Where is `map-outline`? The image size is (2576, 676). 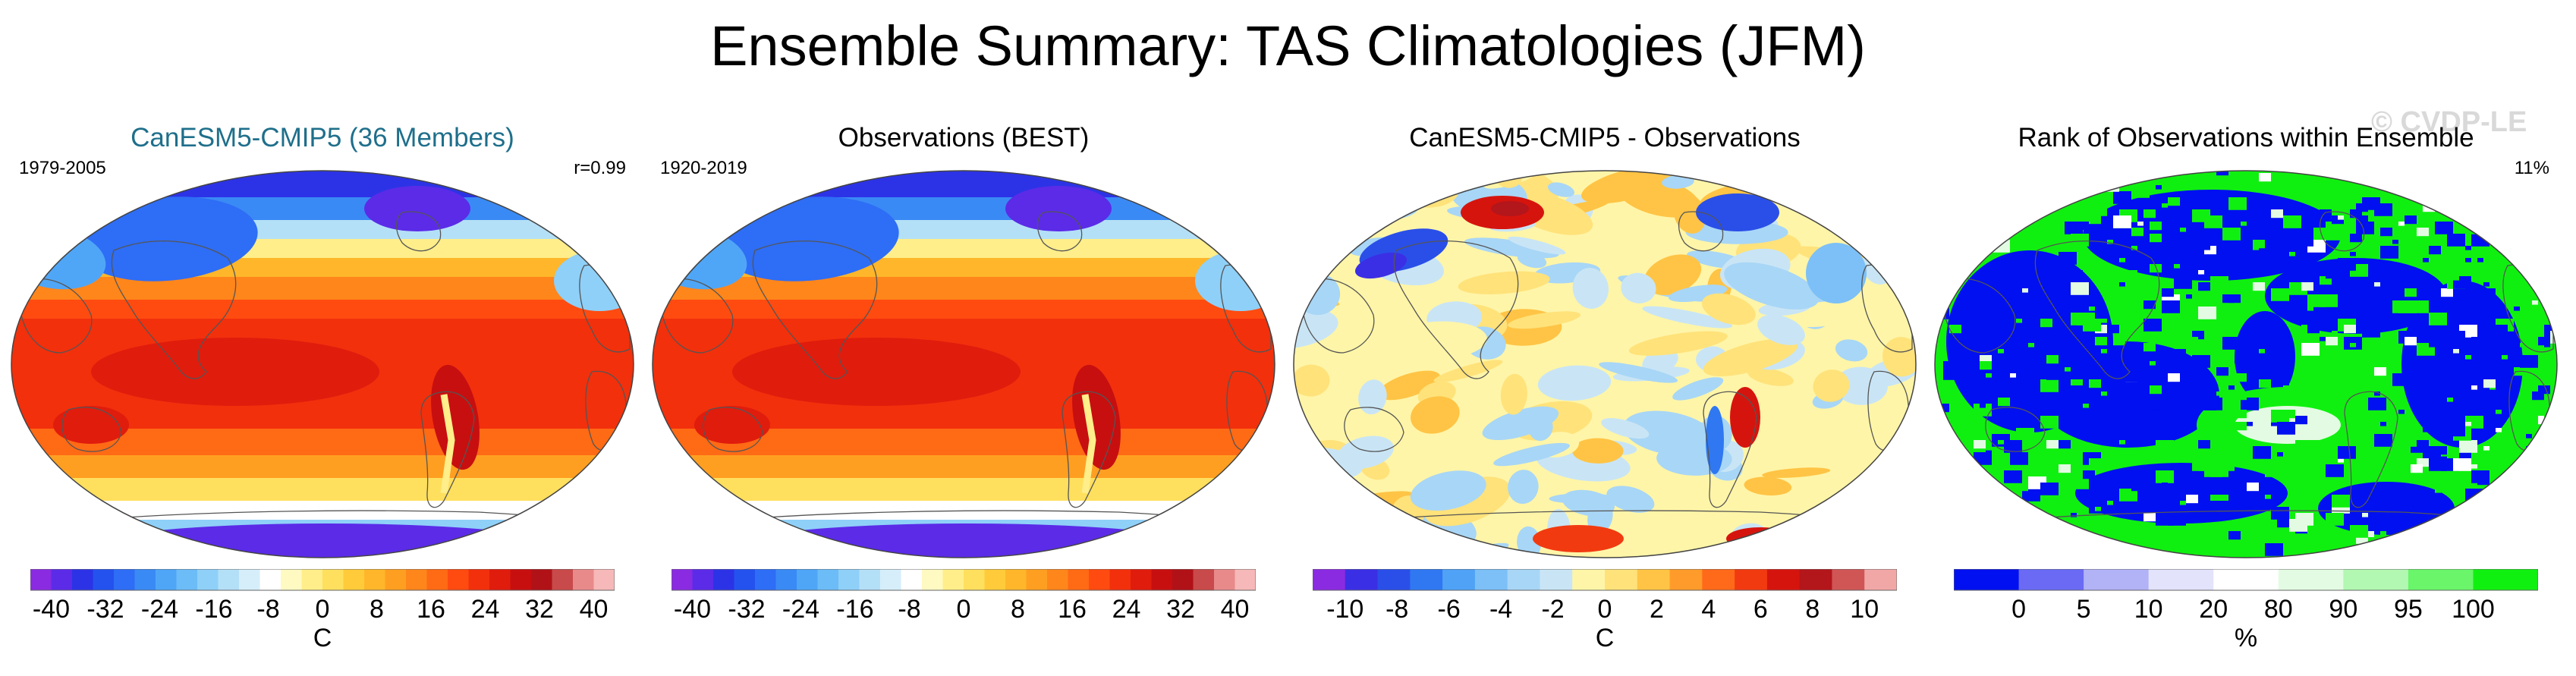 map-outline is located at coordinates (963, 364).